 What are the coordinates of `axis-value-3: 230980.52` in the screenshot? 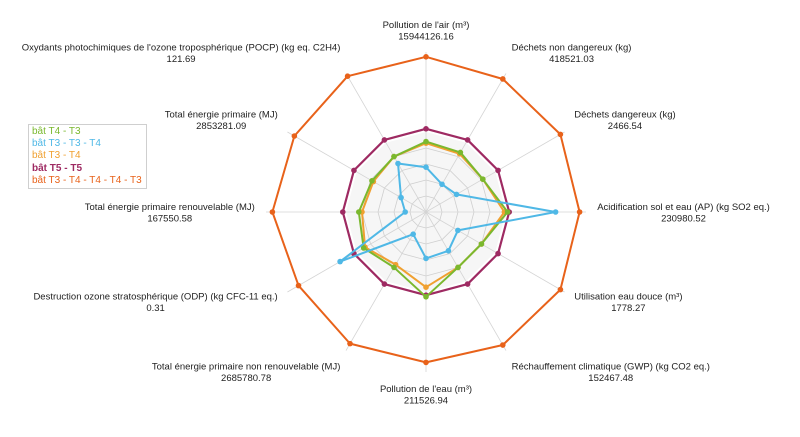 It's located at (683, 219).